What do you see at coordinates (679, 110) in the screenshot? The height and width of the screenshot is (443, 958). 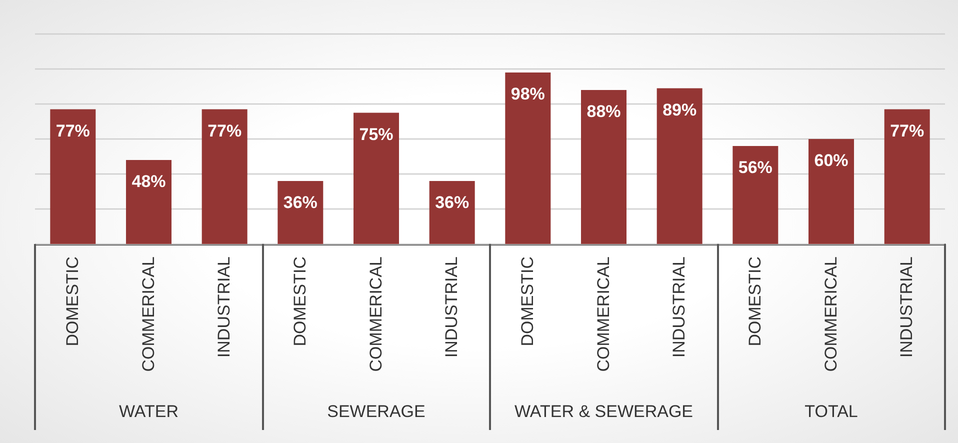 I see `data-label: 89%` at bounding box center [679, 110].